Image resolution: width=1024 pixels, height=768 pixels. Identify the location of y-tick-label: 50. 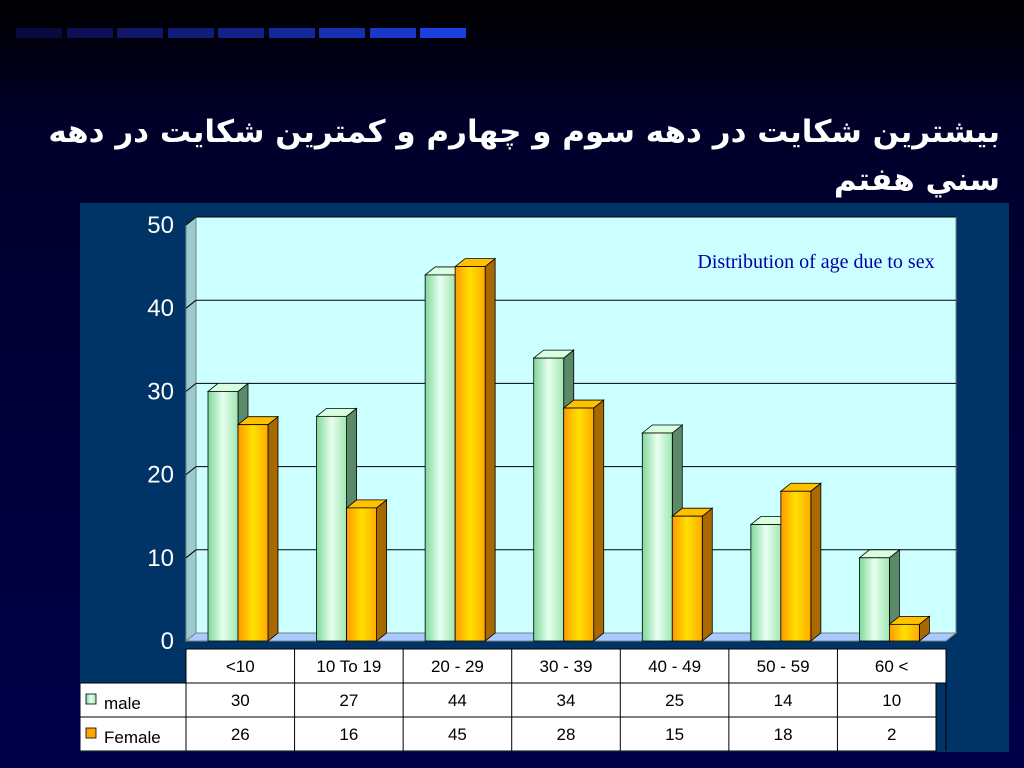
(160, 225).